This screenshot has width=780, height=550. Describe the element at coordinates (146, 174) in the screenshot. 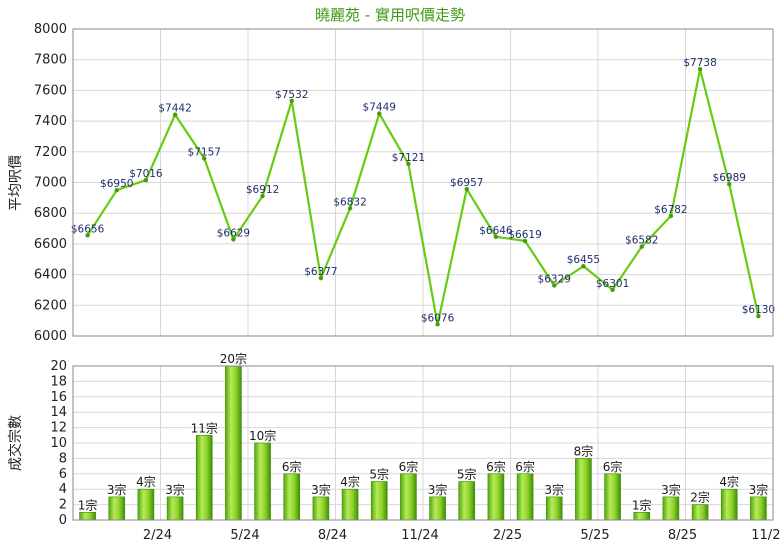

I see `price-data-label: $7016` at that location.